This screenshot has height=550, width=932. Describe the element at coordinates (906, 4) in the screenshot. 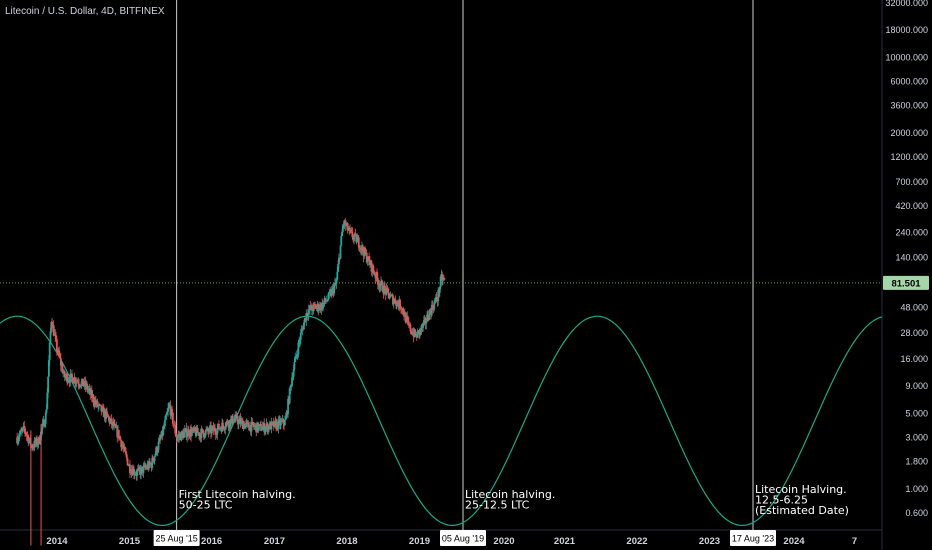

I see `y-tick-label: 32000.000` at that location.